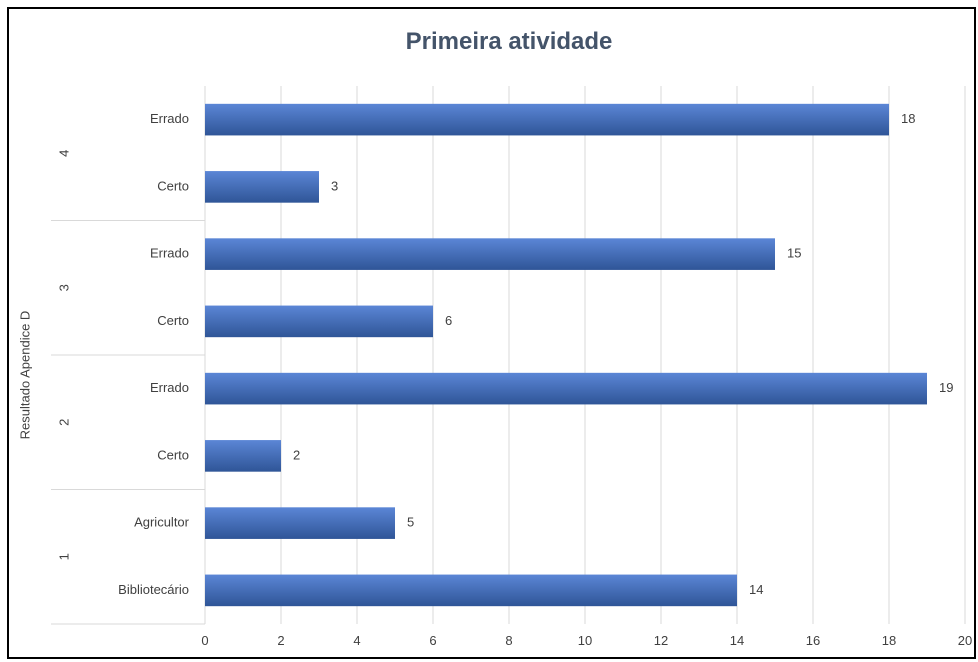  What do you see at coordinates (63, 556) in the screenshot?
I see `group-label: 1` at bounding box center [63, 556].